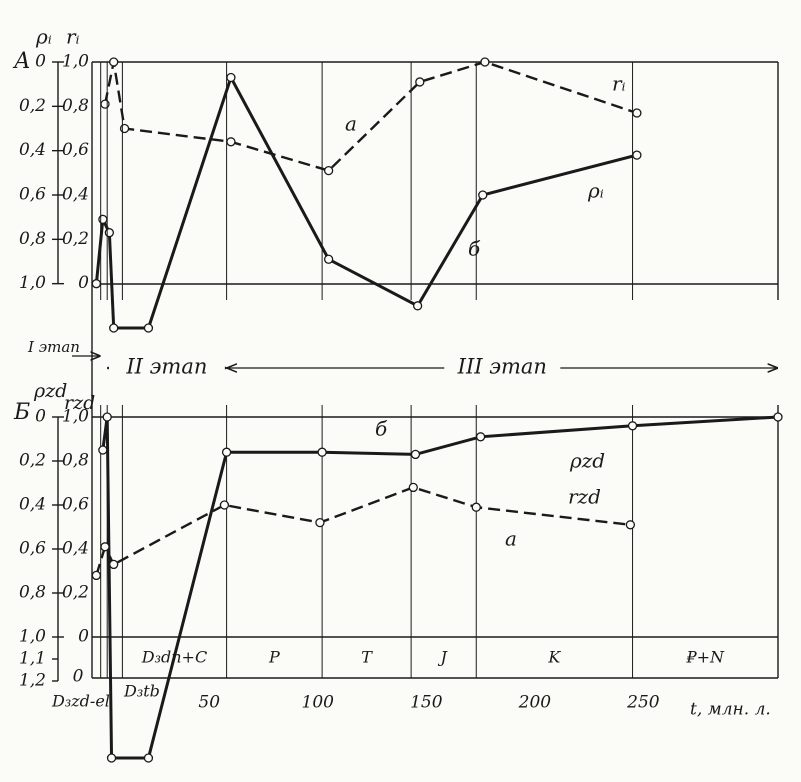 Image resolution: width=801 pixels, height=782 pixels. What do you see at coordinates (535, 703) in the screenshot?
I see `x-tick-label: 200` at bounding box center [535, 703].